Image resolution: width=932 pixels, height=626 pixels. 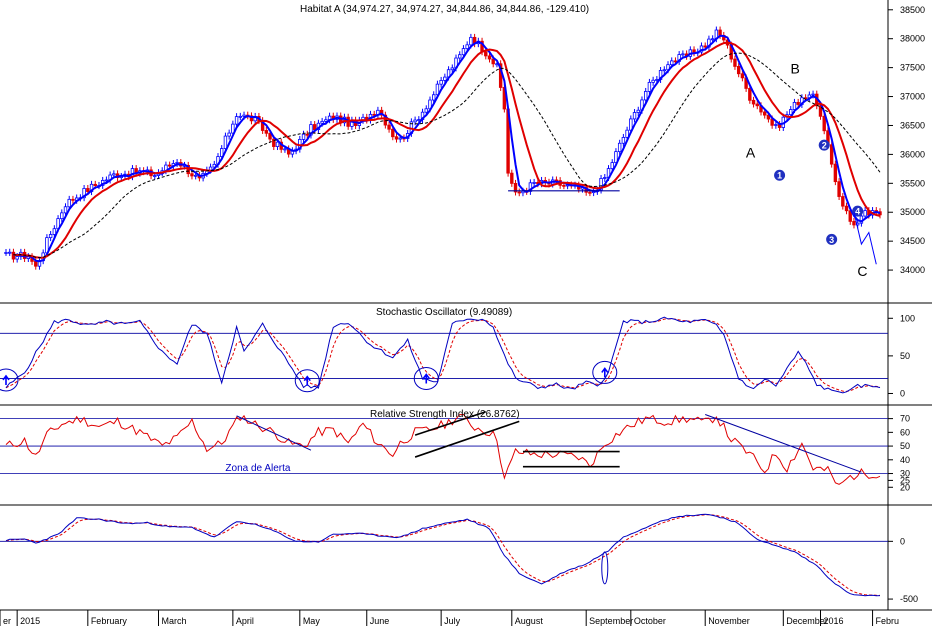 What do you see at coordinates (611, 621) in the screenshot?
I see `x-tick-label: September` at bounding box center [611, 621].